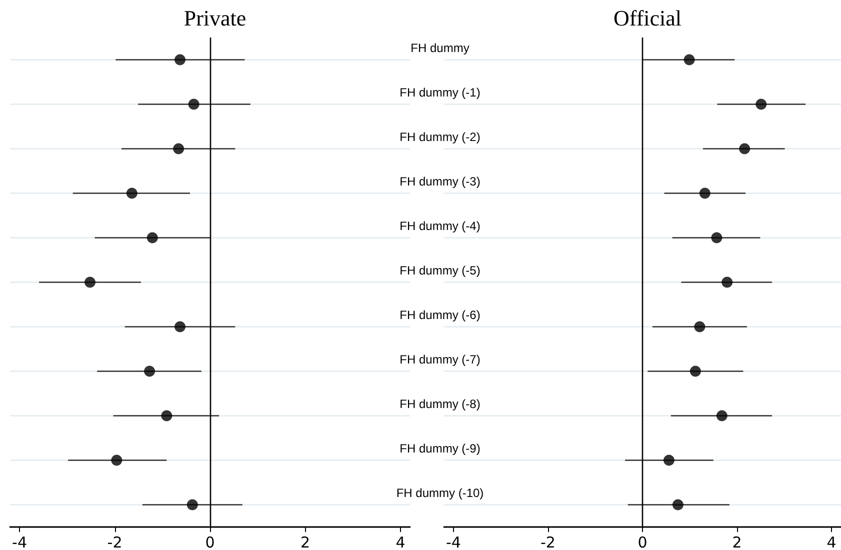 This screenshot has width=841, height=550. Describe the element at coordinates (440, 359) in the screenshot. I see `y-tick-label: FH dummy (-7)` at that location.